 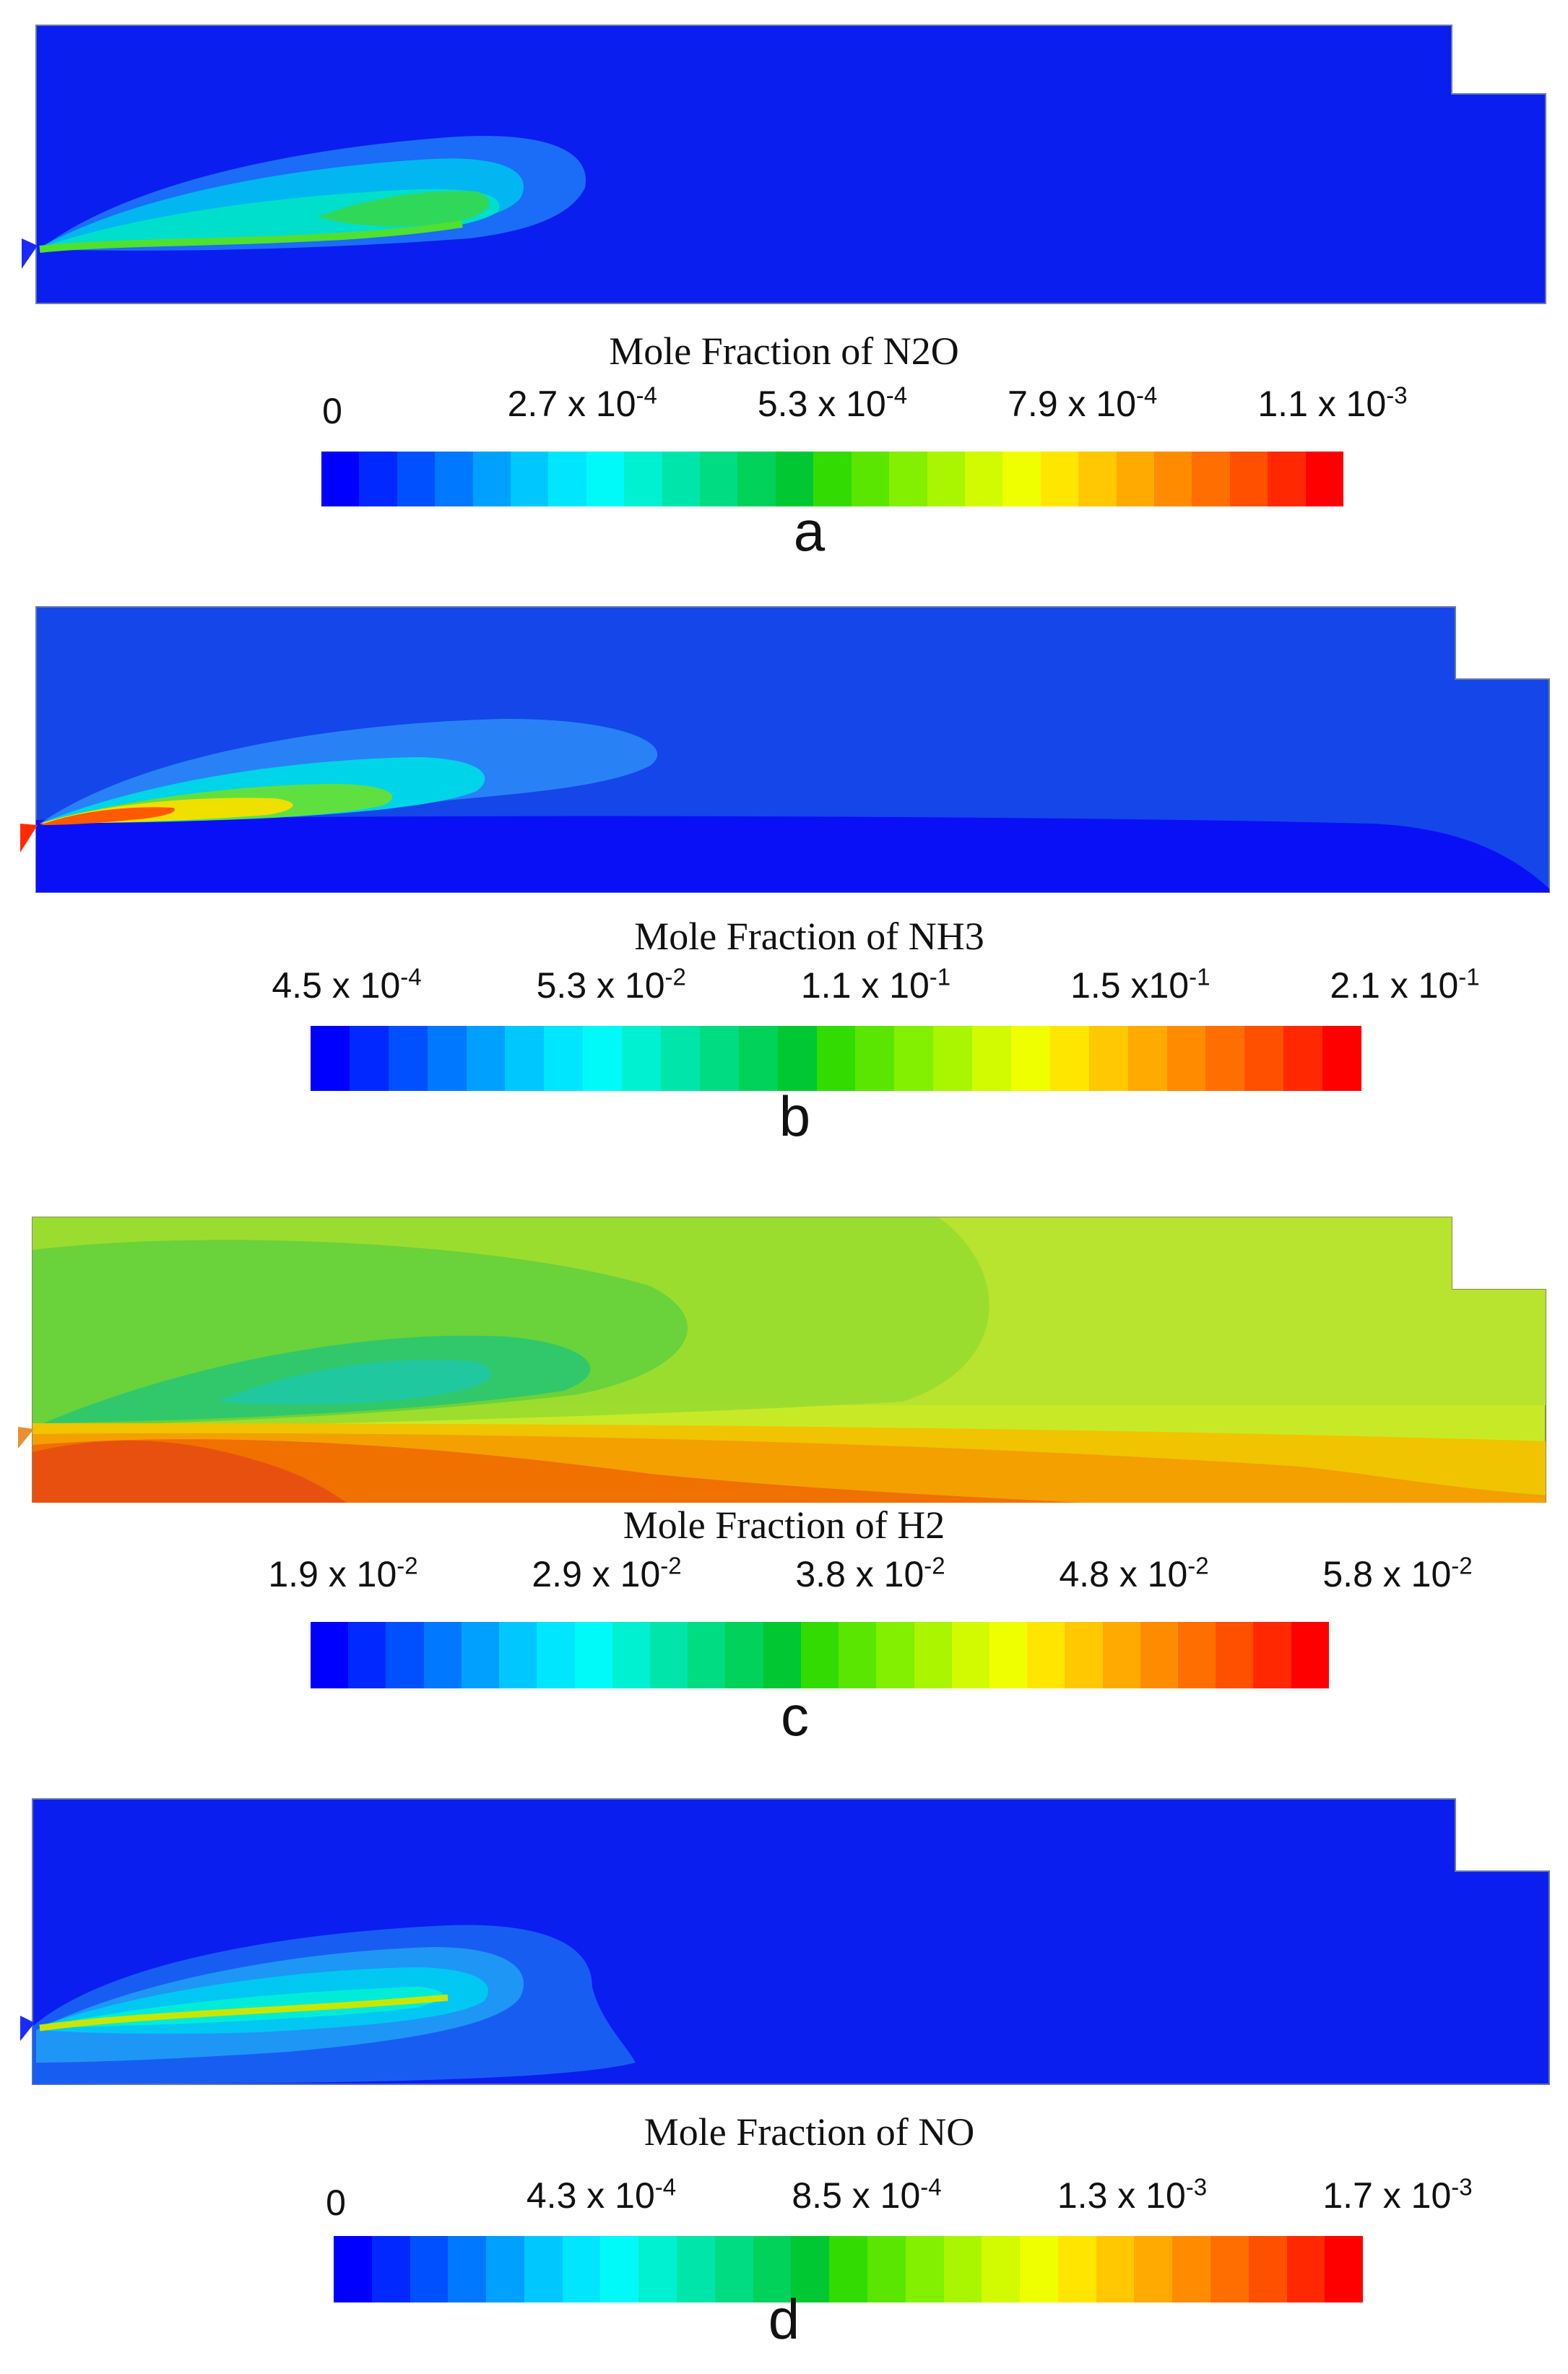 What do you see at coordinates (343, 1573) in the screenshot?
I see `colorbar-tick-label: 1.9 x 10⁻²` at bounding box center [343, 1573].